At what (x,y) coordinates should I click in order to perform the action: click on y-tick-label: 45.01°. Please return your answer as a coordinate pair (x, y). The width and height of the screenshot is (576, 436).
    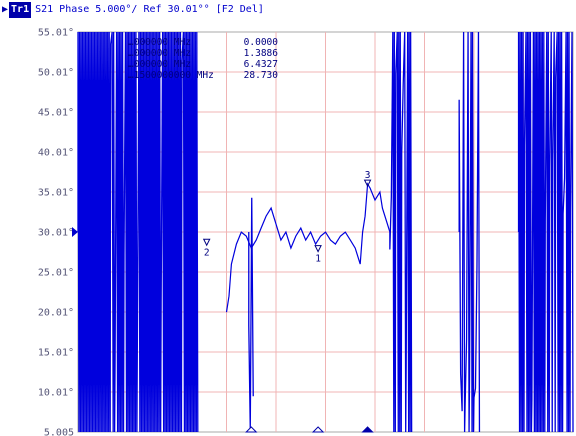
    Looking at the image, I should click on (56, 112).